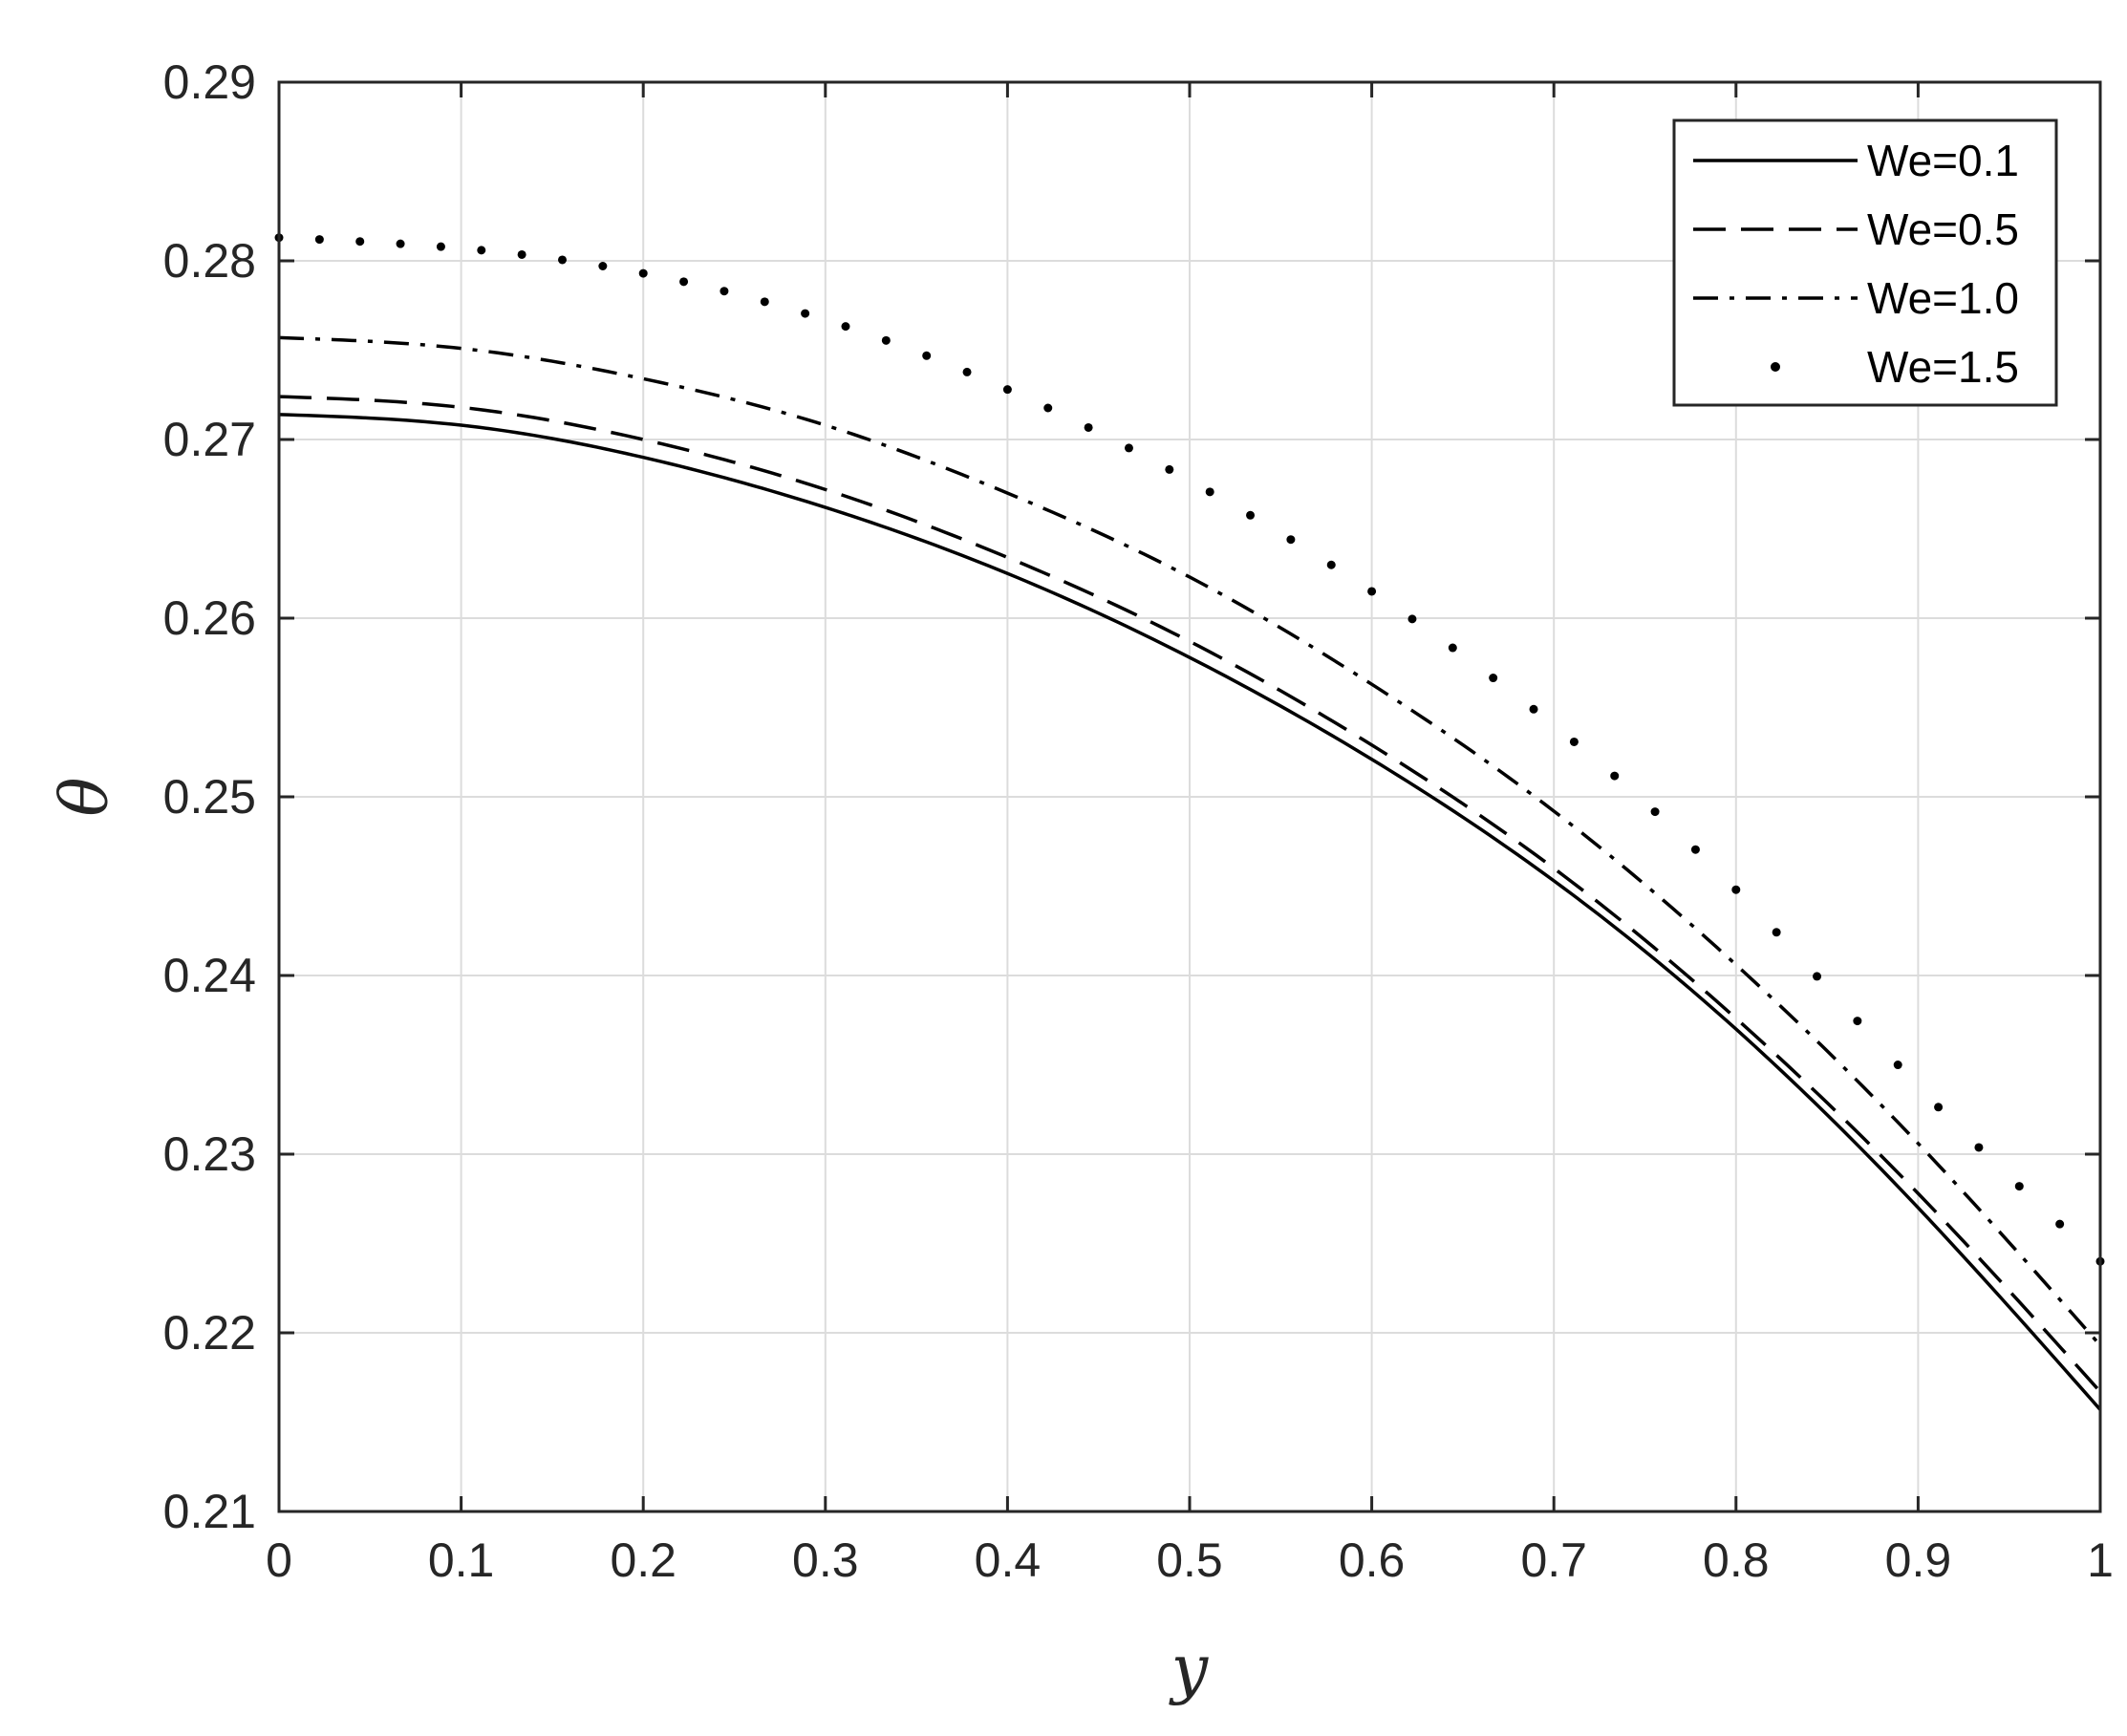 The width and height of the screenshot is (2127, 1736). I want to click on y-tick-label: 0.27, so click(209, 440).